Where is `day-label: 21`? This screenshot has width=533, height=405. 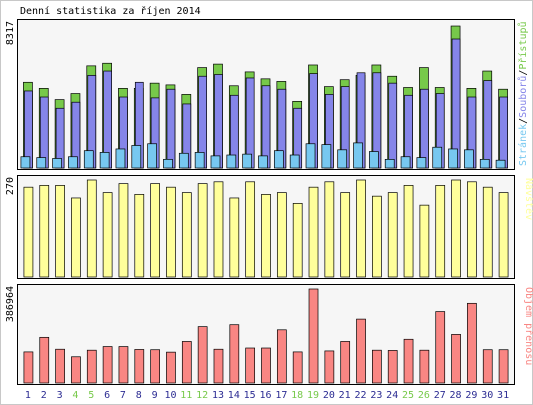 day-label: 21 is located at coordinates (345, 395).